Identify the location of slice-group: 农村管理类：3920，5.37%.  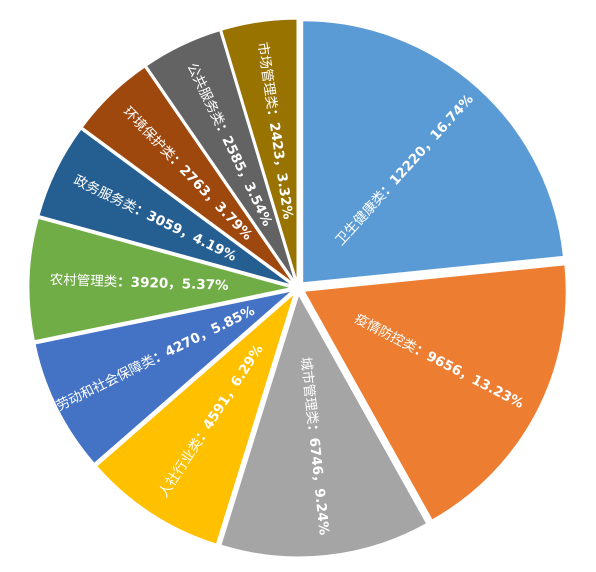
(160, 279).